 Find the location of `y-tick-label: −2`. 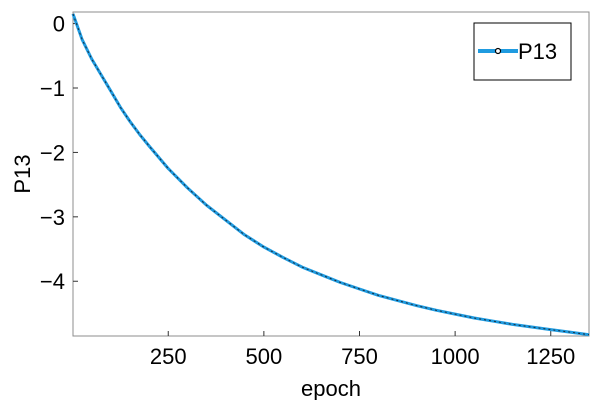

y-tick-label: −2 is located at coordinates (52, 152).